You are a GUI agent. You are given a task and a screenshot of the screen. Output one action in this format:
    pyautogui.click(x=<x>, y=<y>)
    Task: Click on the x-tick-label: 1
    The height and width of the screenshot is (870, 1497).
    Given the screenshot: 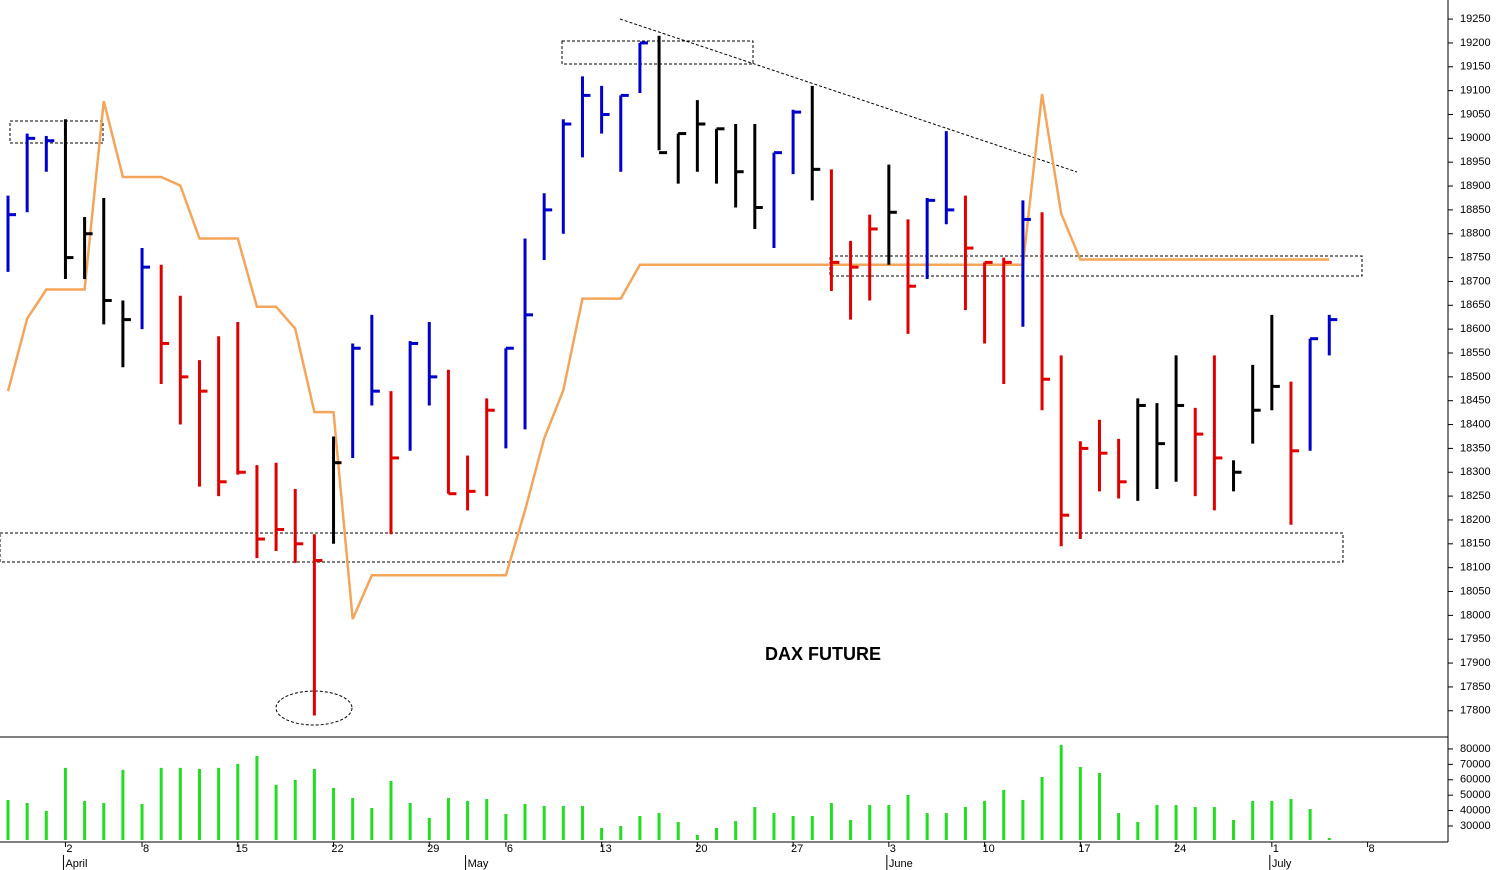 What is the action you would take?
    pyautogui.click(x=1276, y=849)
    